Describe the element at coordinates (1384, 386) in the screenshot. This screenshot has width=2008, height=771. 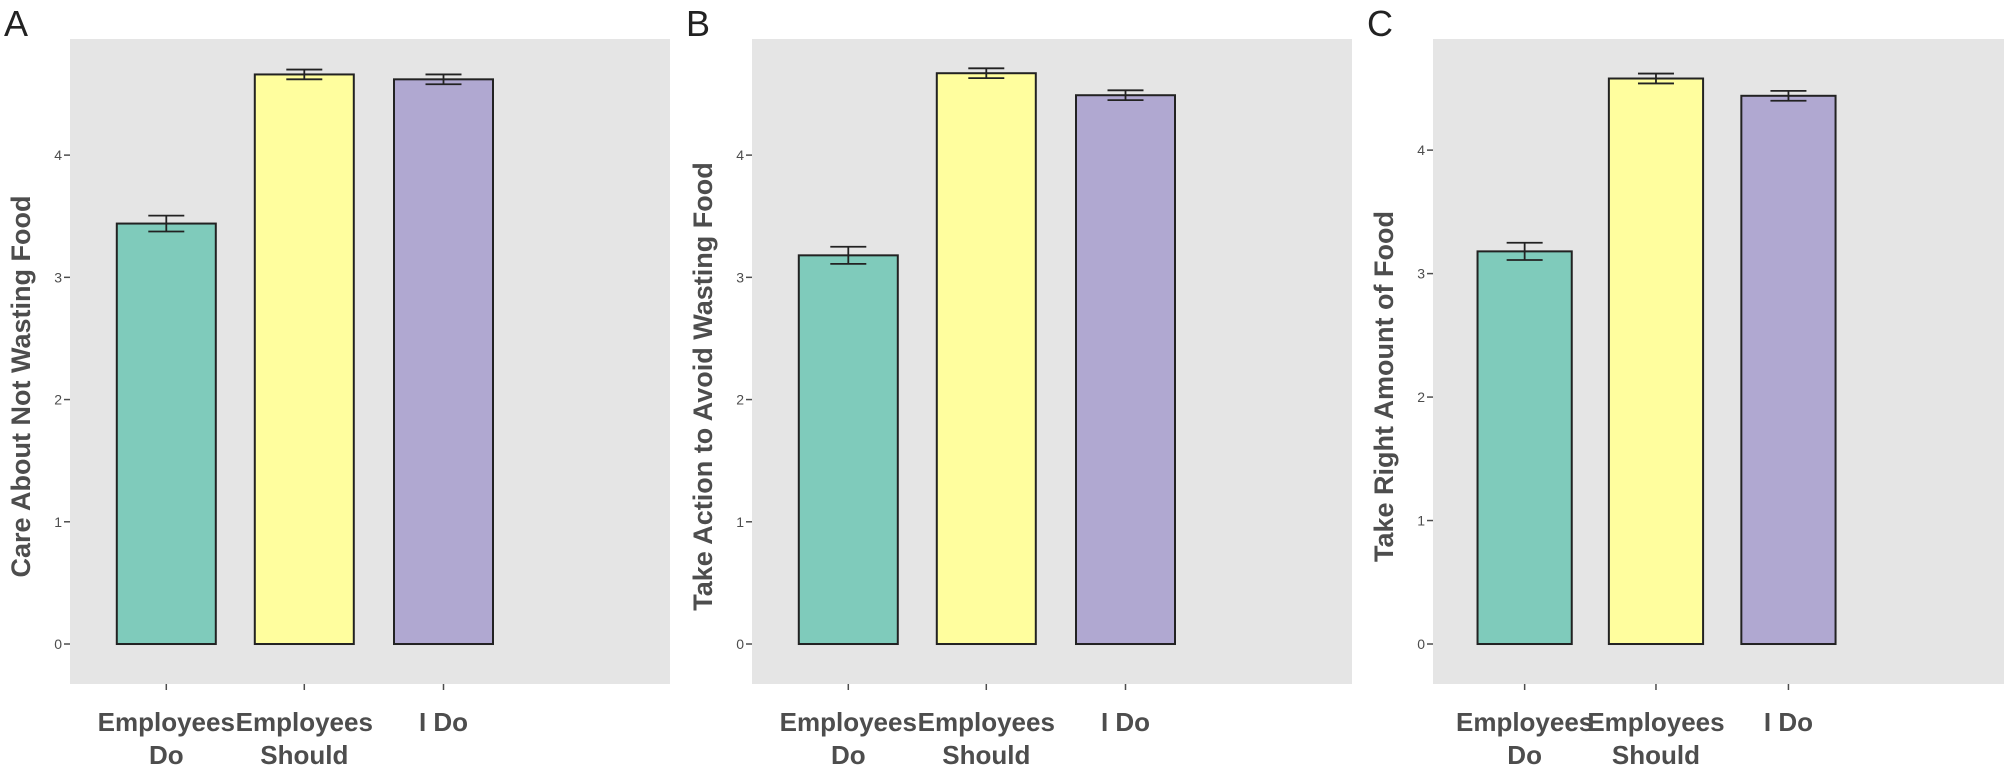
I see `y-axis-label: Take Right Amount of Food` at that location.